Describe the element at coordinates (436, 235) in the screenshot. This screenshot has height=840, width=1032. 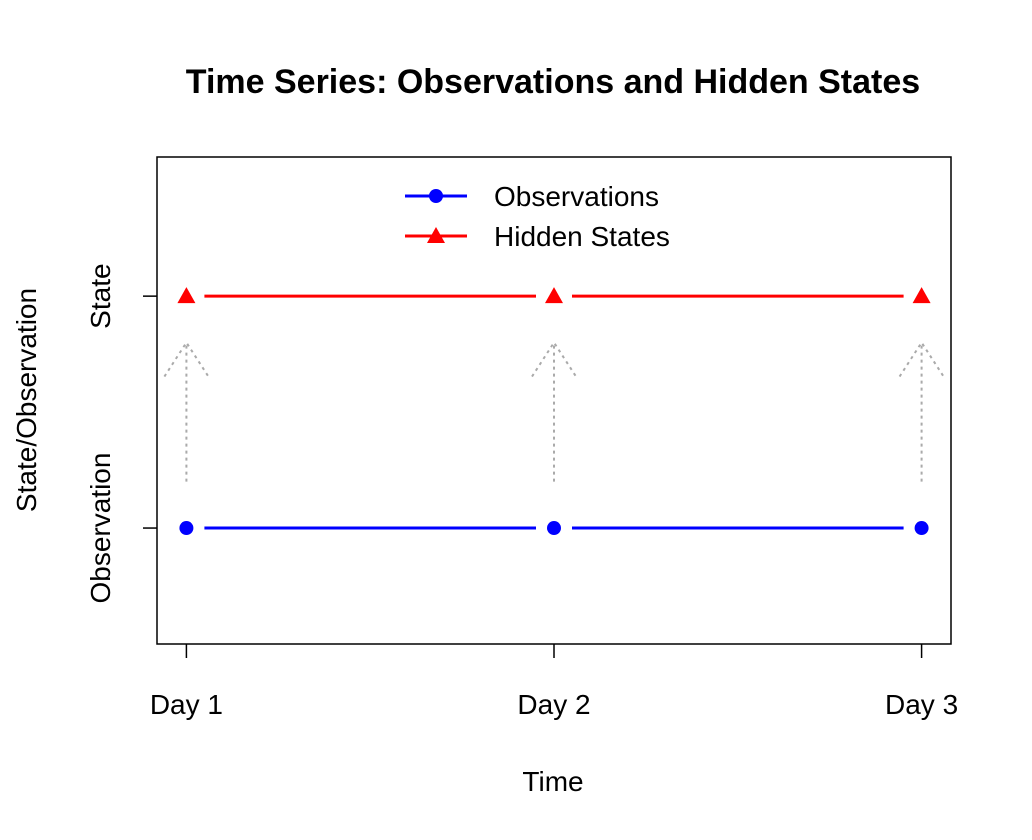
I see `legend-marker-triangle` at that location.